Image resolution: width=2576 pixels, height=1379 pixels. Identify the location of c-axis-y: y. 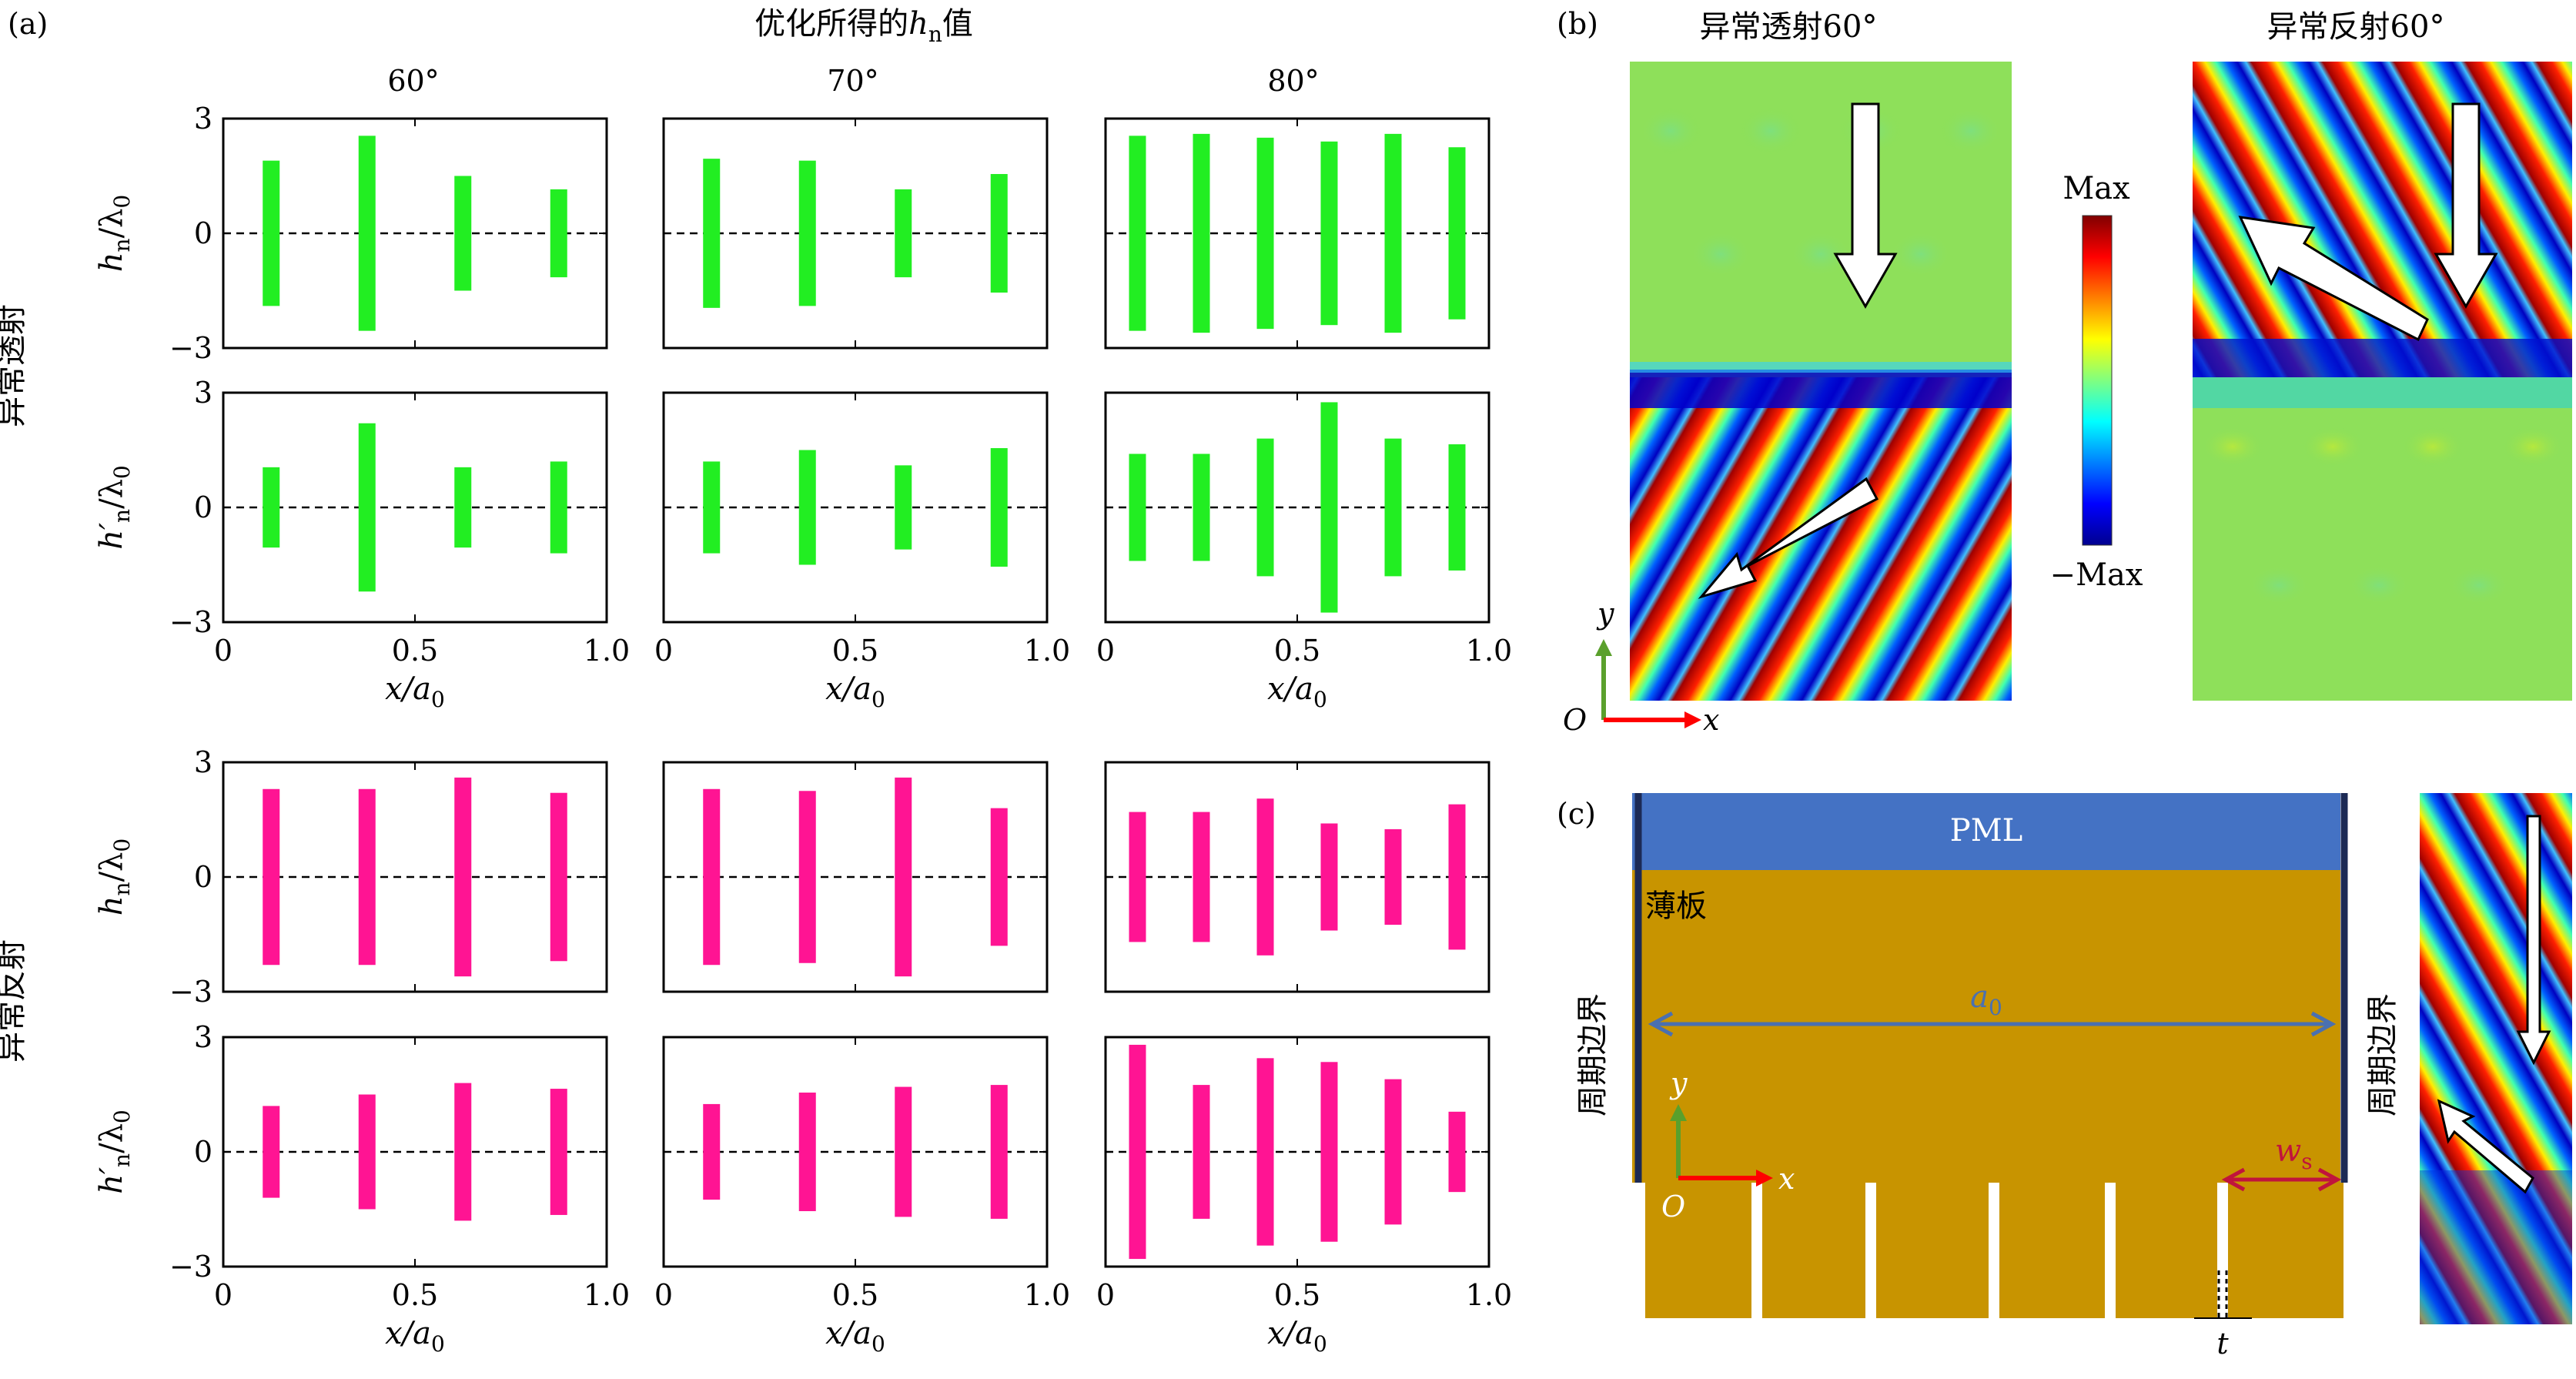
(1678, 1083).